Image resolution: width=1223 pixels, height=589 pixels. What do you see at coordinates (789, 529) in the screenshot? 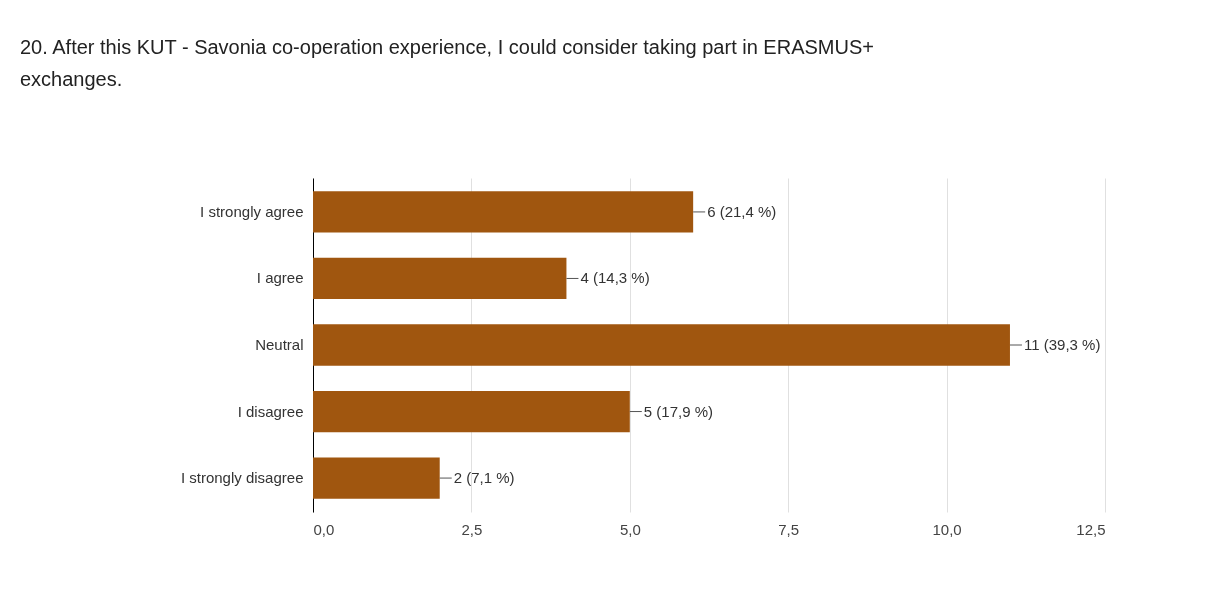
I see `x-tick-label: 7,5` at bounding box center [789, 529].